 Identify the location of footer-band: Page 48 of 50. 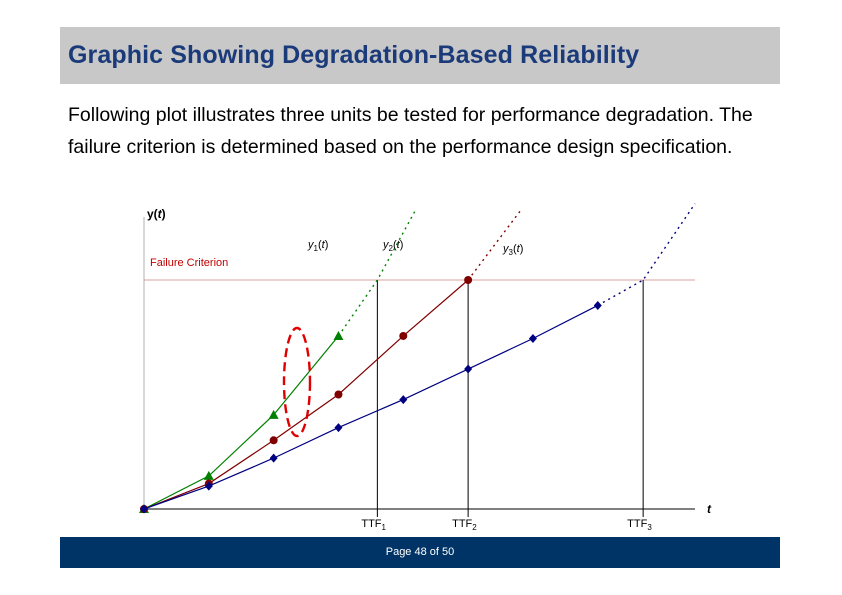
(420, 552).